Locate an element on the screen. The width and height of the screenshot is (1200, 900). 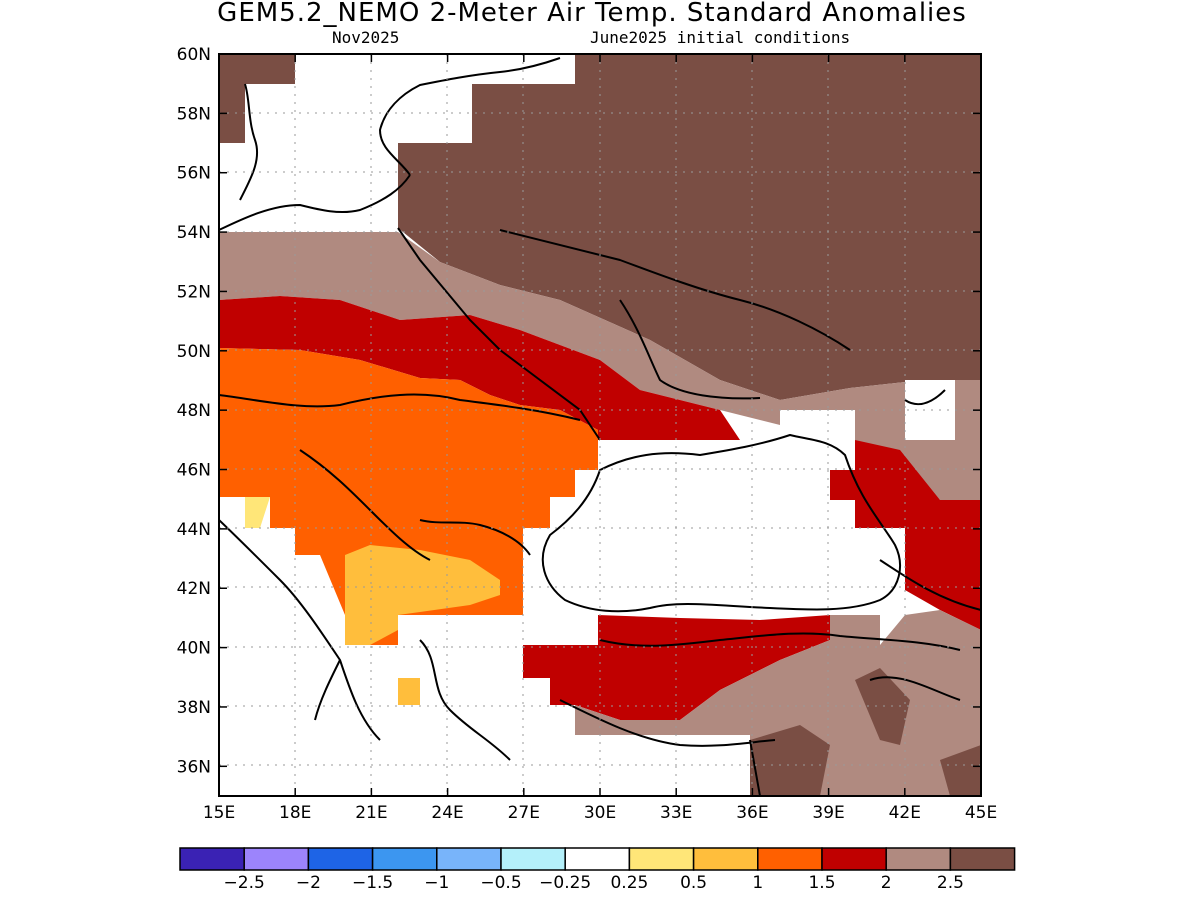
lat-tick-label: 46N is located at coordinates (194, 471).